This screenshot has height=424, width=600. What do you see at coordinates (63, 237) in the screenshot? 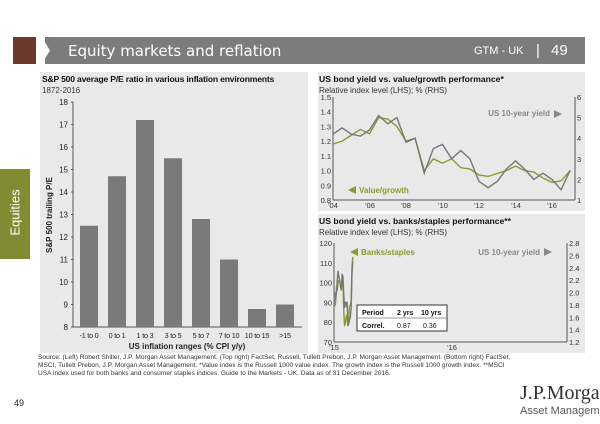
I see `y-tick-label: 12` at bounding box center [63, 237].